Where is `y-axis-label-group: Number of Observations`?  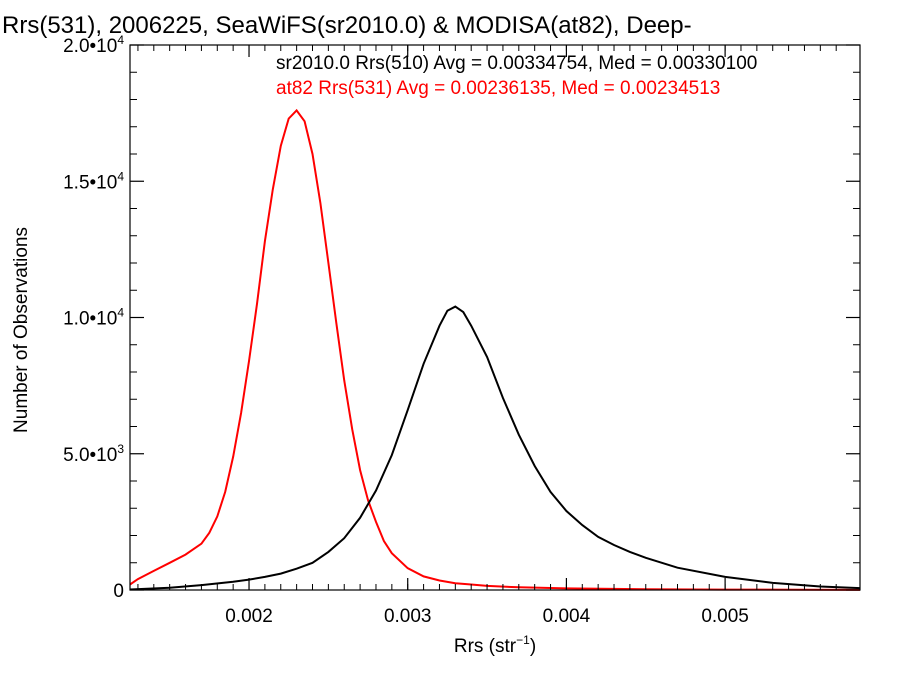
y-axis-label-group: Number of Observations is located at coordinates (21, 330).